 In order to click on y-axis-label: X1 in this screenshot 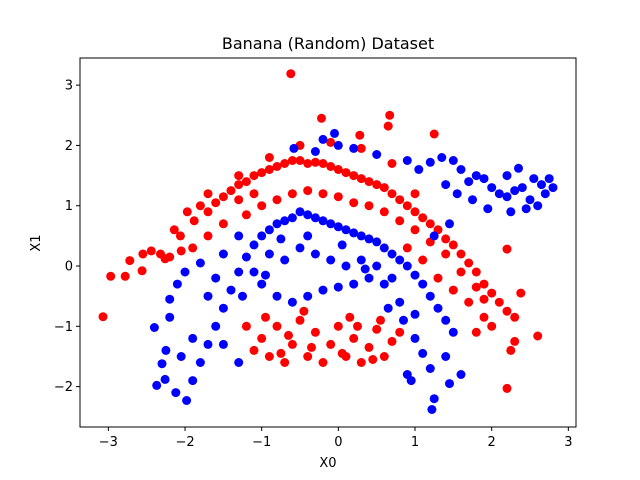, I will do `click(36, 242)`.